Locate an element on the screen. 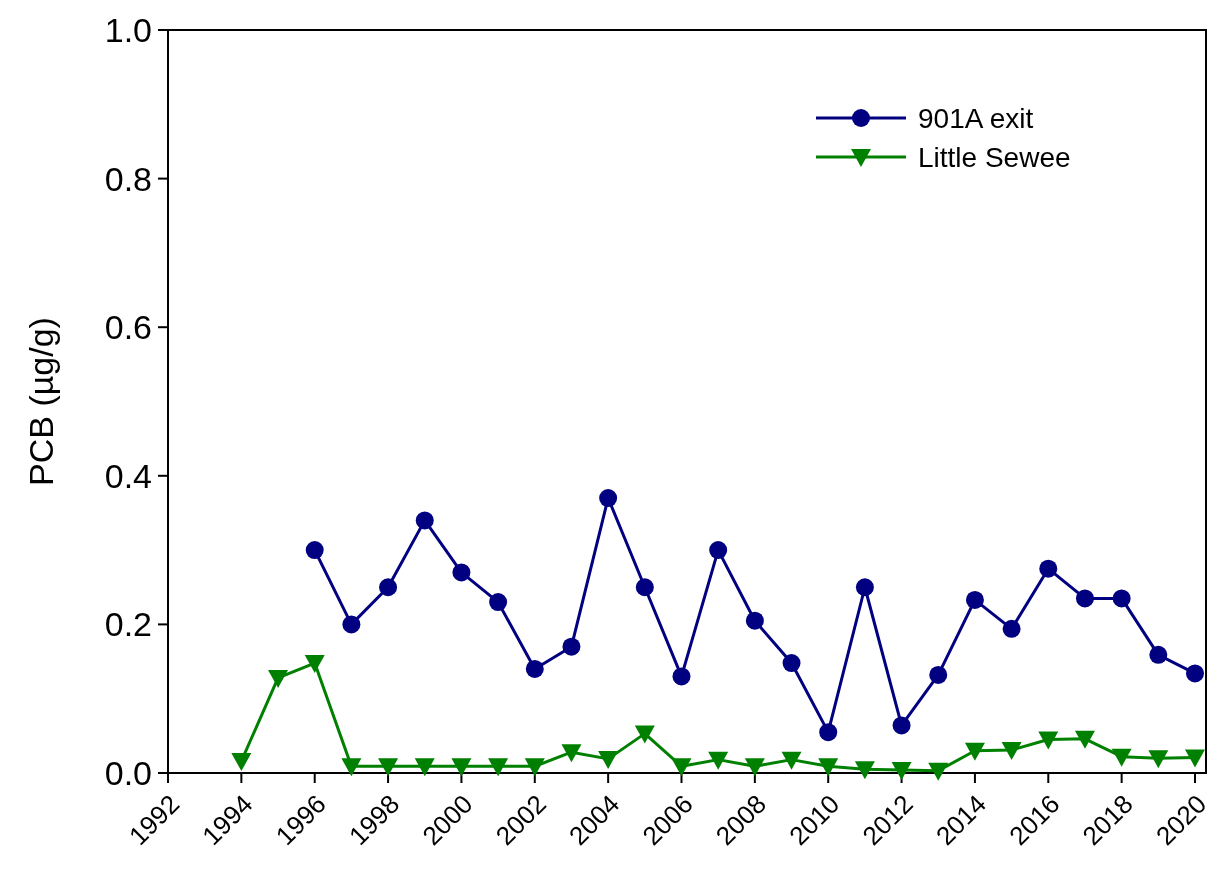 The image size is (1226, 873). y-axis-title: PCB (µg/g) is located at coordinates (41, 401).